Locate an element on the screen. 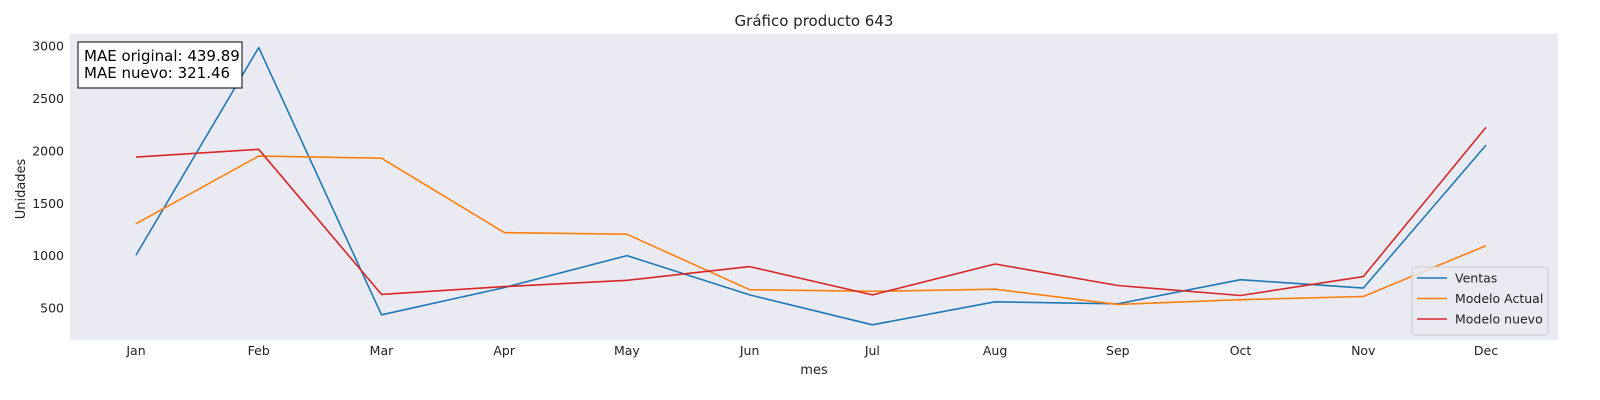 Image resolution: width=1600 pixels, height=400 pixels. legend-frame is located at coordinates (1480, 301).